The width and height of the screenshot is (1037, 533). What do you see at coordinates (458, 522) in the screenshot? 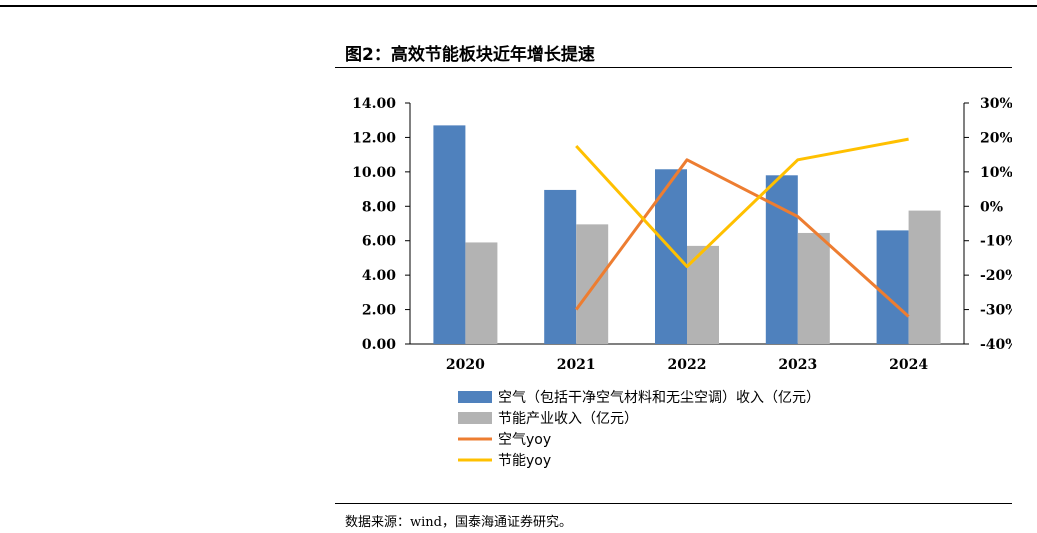
I see `source-note: 数据来源：wind，国泰海通证券研究。` at bounding box center [458, 522].